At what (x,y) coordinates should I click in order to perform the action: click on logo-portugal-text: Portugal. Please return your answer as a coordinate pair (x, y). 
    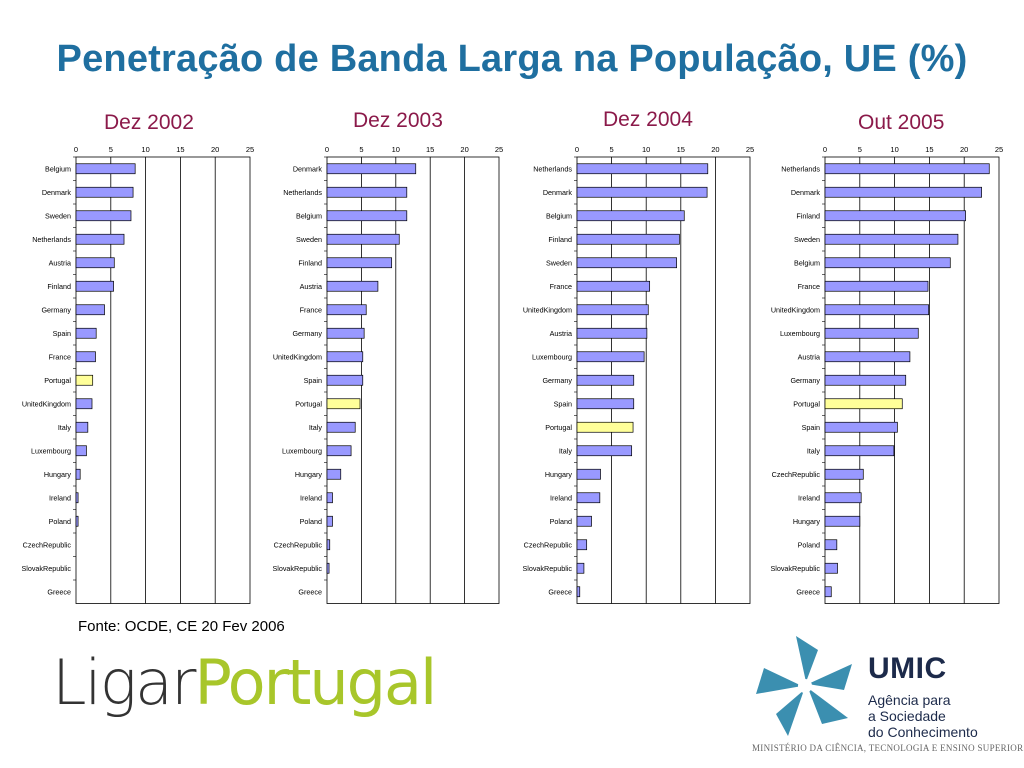
    Looking at the image, I should click on (315, 682).